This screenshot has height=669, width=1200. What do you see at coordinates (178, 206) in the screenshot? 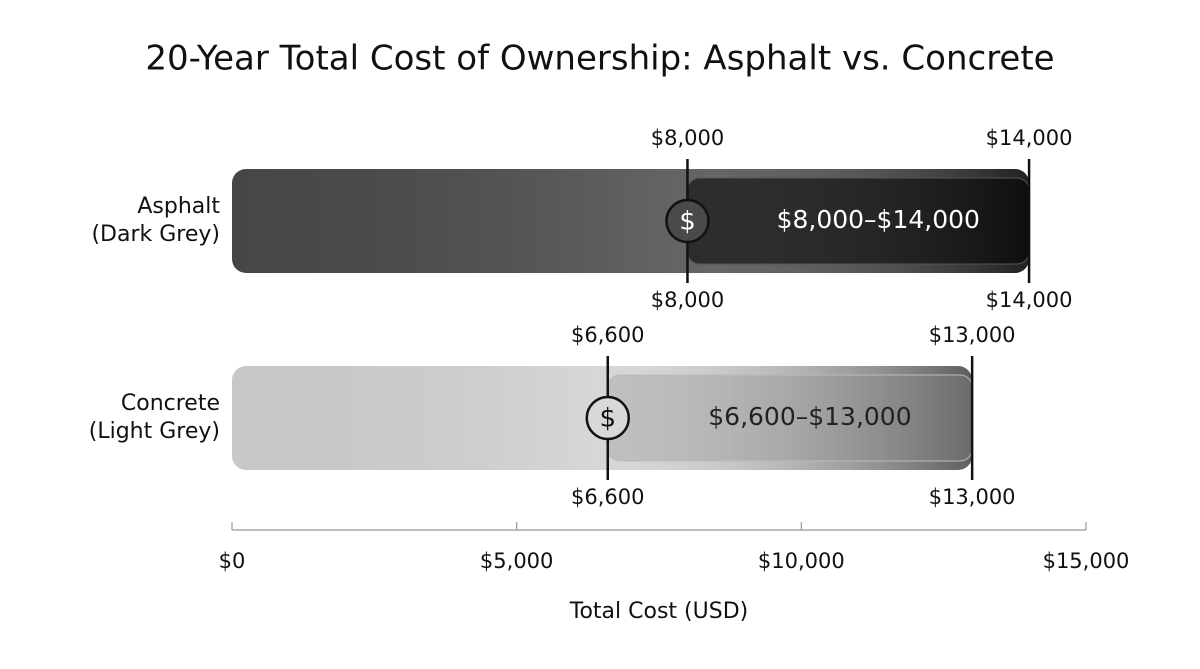
I see `category-label: Asphalt` at bounding box center [178, 206].